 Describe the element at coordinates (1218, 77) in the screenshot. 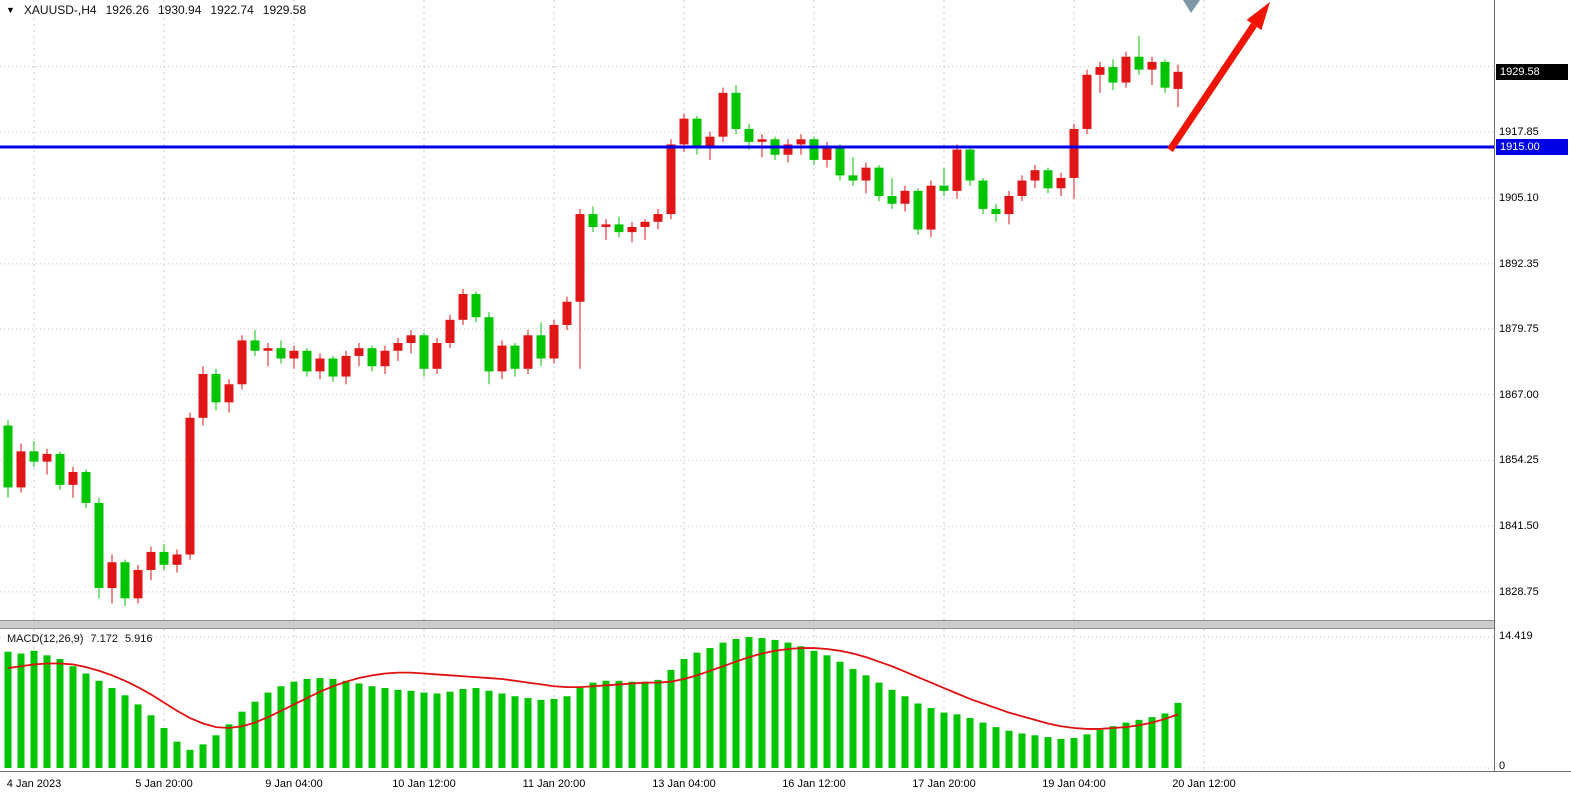

I see `trend-arrow` at that location.